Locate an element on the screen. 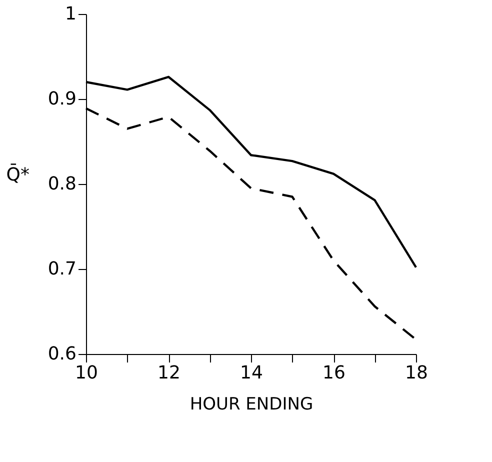  y-axis-title: Q̄* is located at coordinates (18, 174).